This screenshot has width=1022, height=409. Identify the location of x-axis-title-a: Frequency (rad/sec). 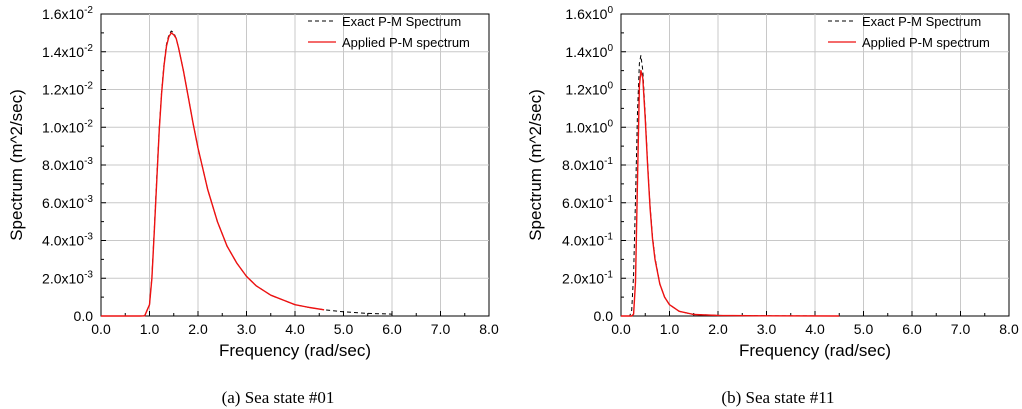
(295, 350).